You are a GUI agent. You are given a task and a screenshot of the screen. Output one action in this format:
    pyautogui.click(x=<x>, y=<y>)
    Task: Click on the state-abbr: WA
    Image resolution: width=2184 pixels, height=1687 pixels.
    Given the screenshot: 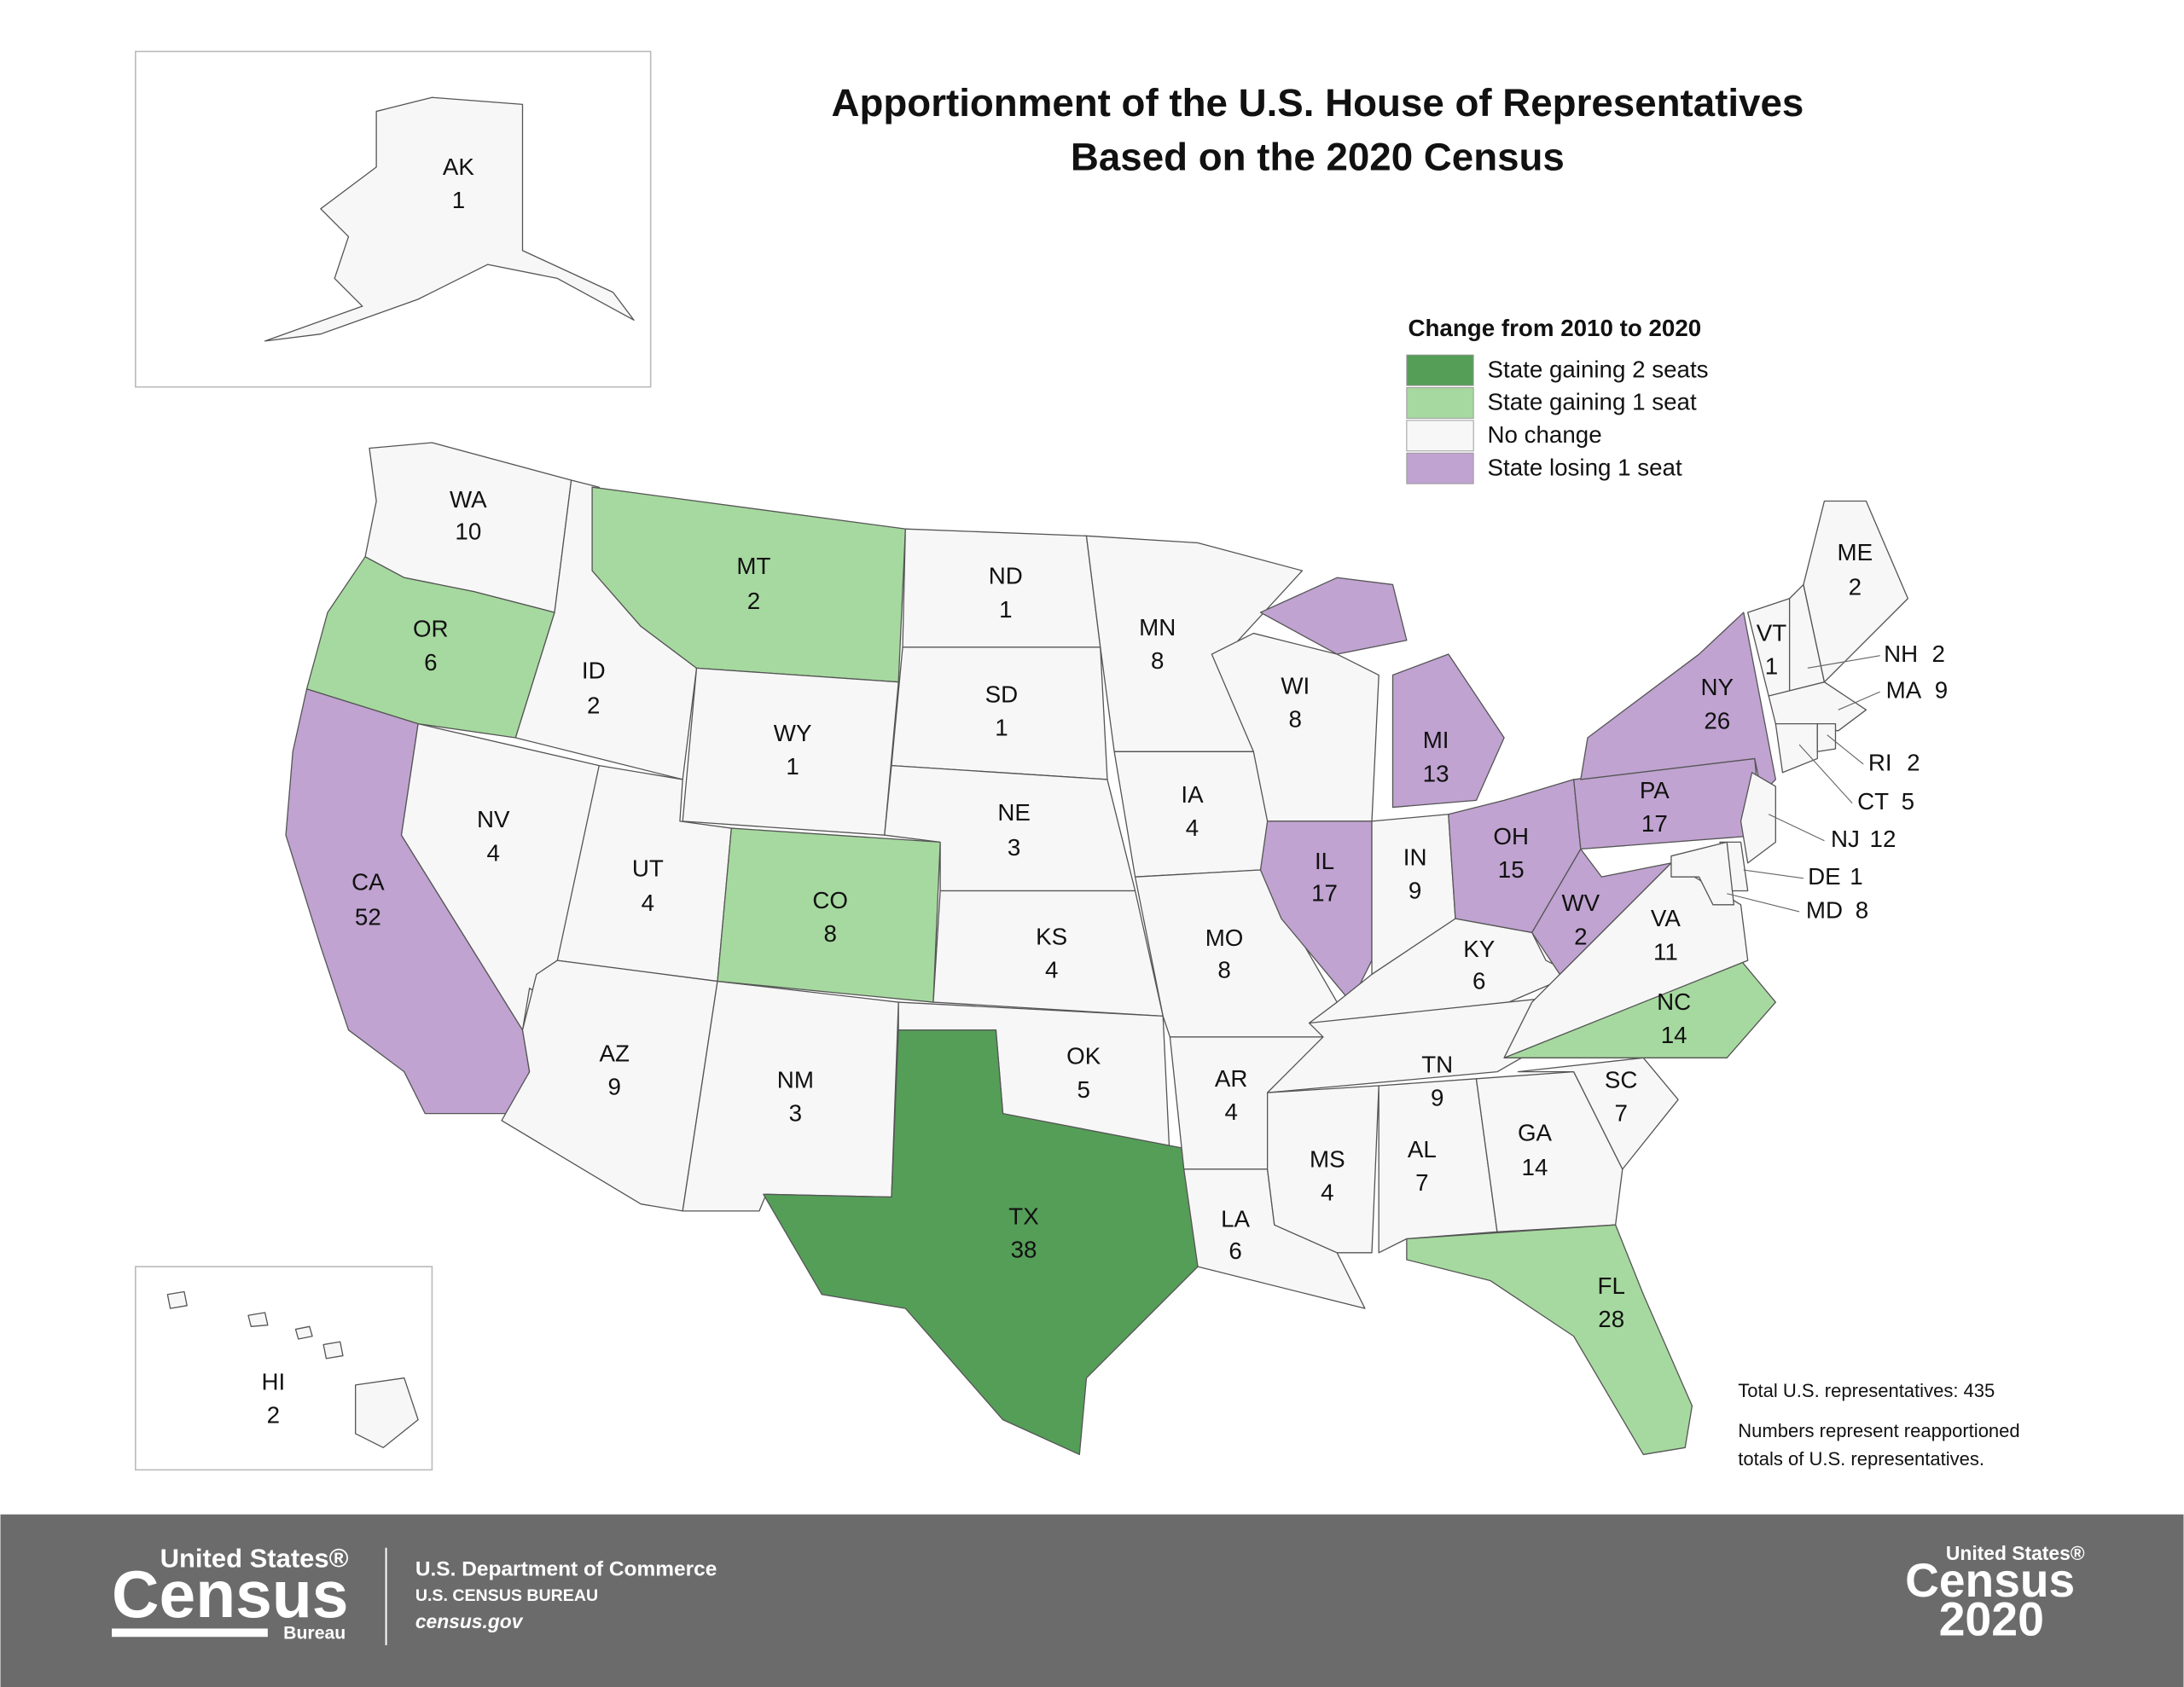 What is the action you would take?
    pyautogui.click(x=468, y=499)
    